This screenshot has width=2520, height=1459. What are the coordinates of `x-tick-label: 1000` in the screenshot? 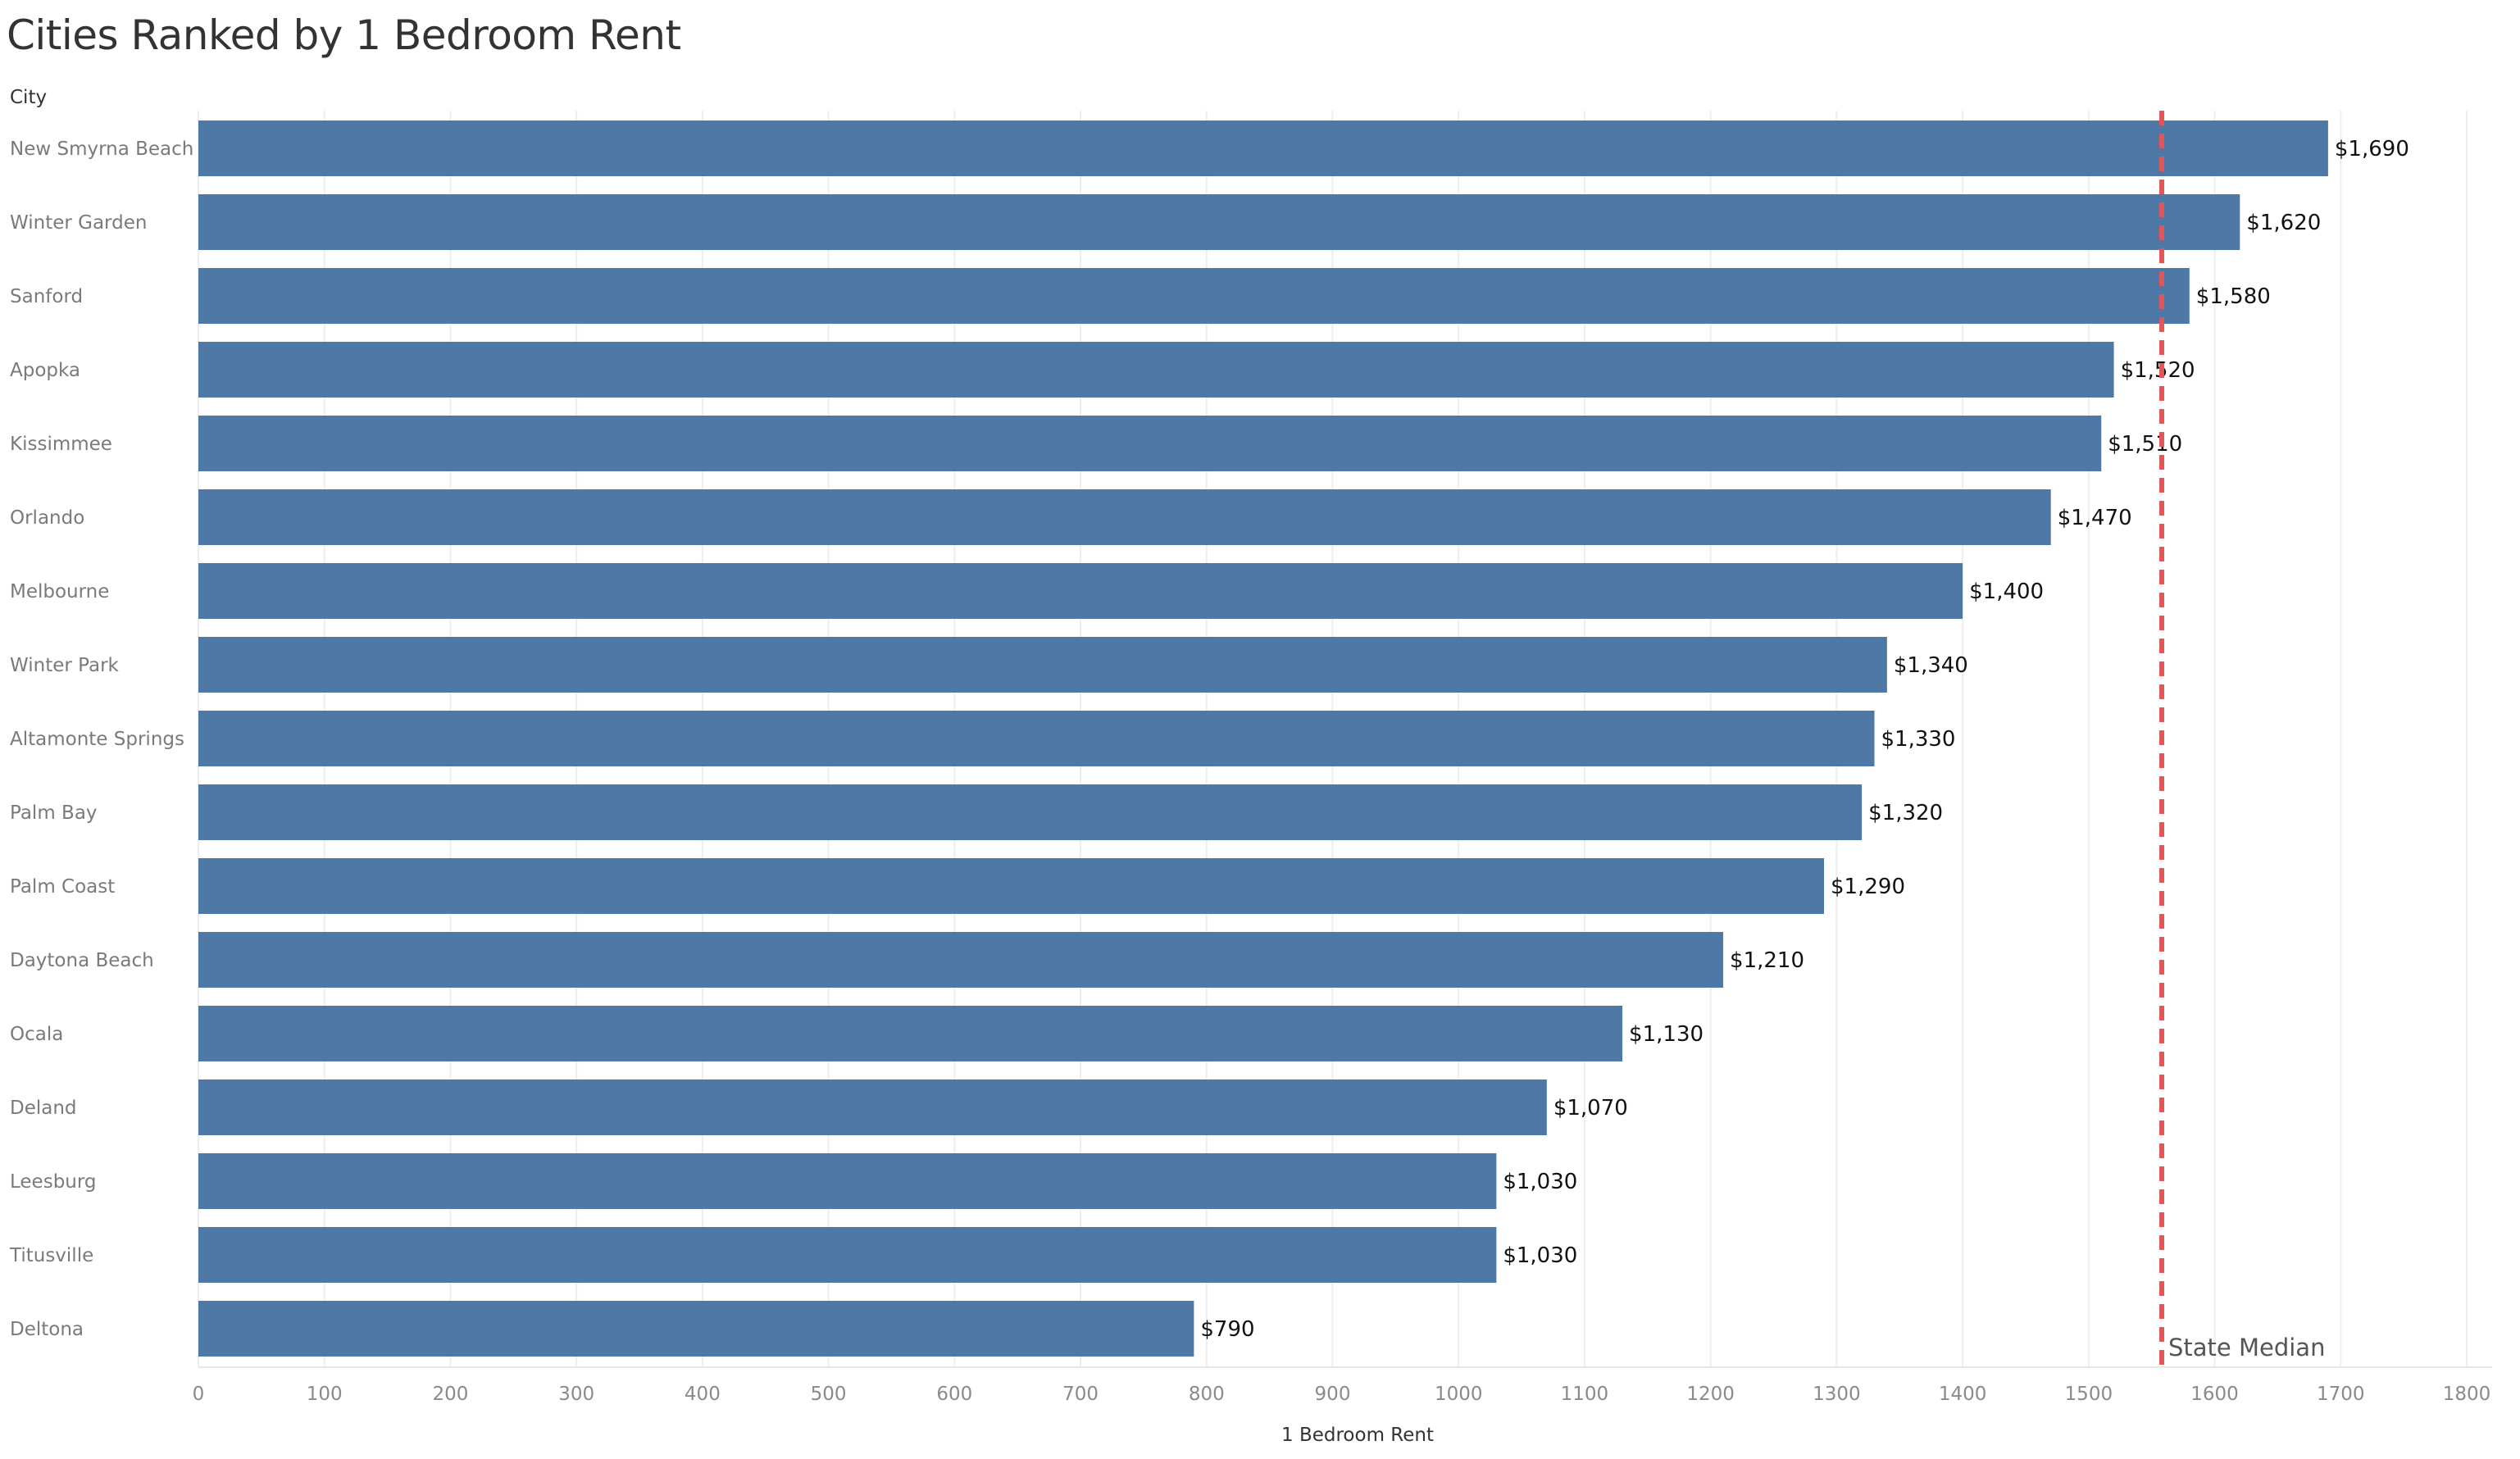 It's located at (1459, 1395).